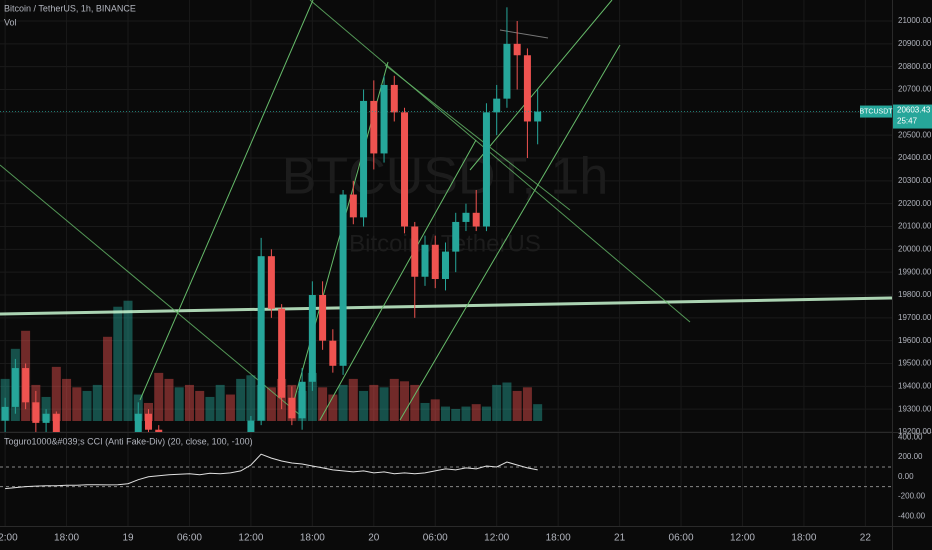  Describe the element at coordinates (445, 177) in the screenshot. I see `watermark-symbol: BTCUSDT, 1h` at that location.